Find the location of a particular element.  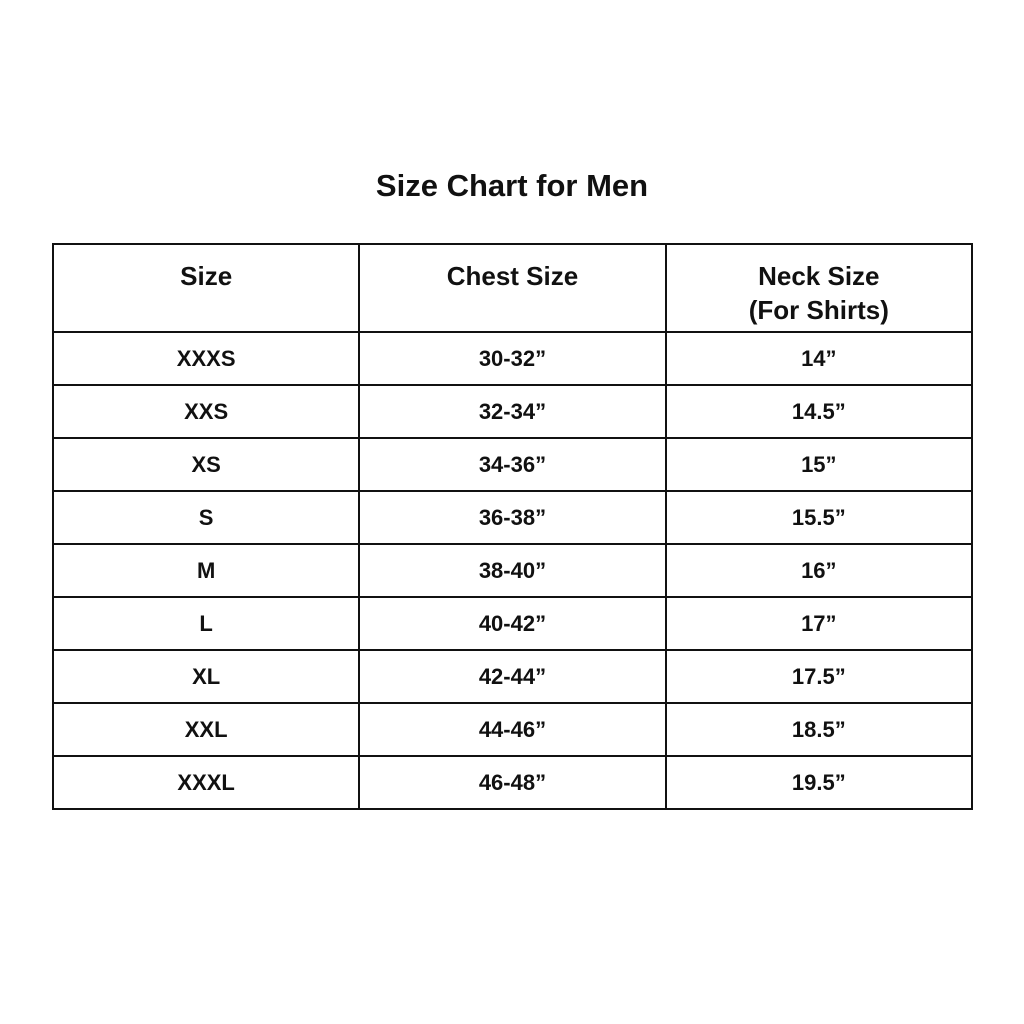

header-neck-size: Neck Size (For Shirts) is located at coordinates (819, 288).